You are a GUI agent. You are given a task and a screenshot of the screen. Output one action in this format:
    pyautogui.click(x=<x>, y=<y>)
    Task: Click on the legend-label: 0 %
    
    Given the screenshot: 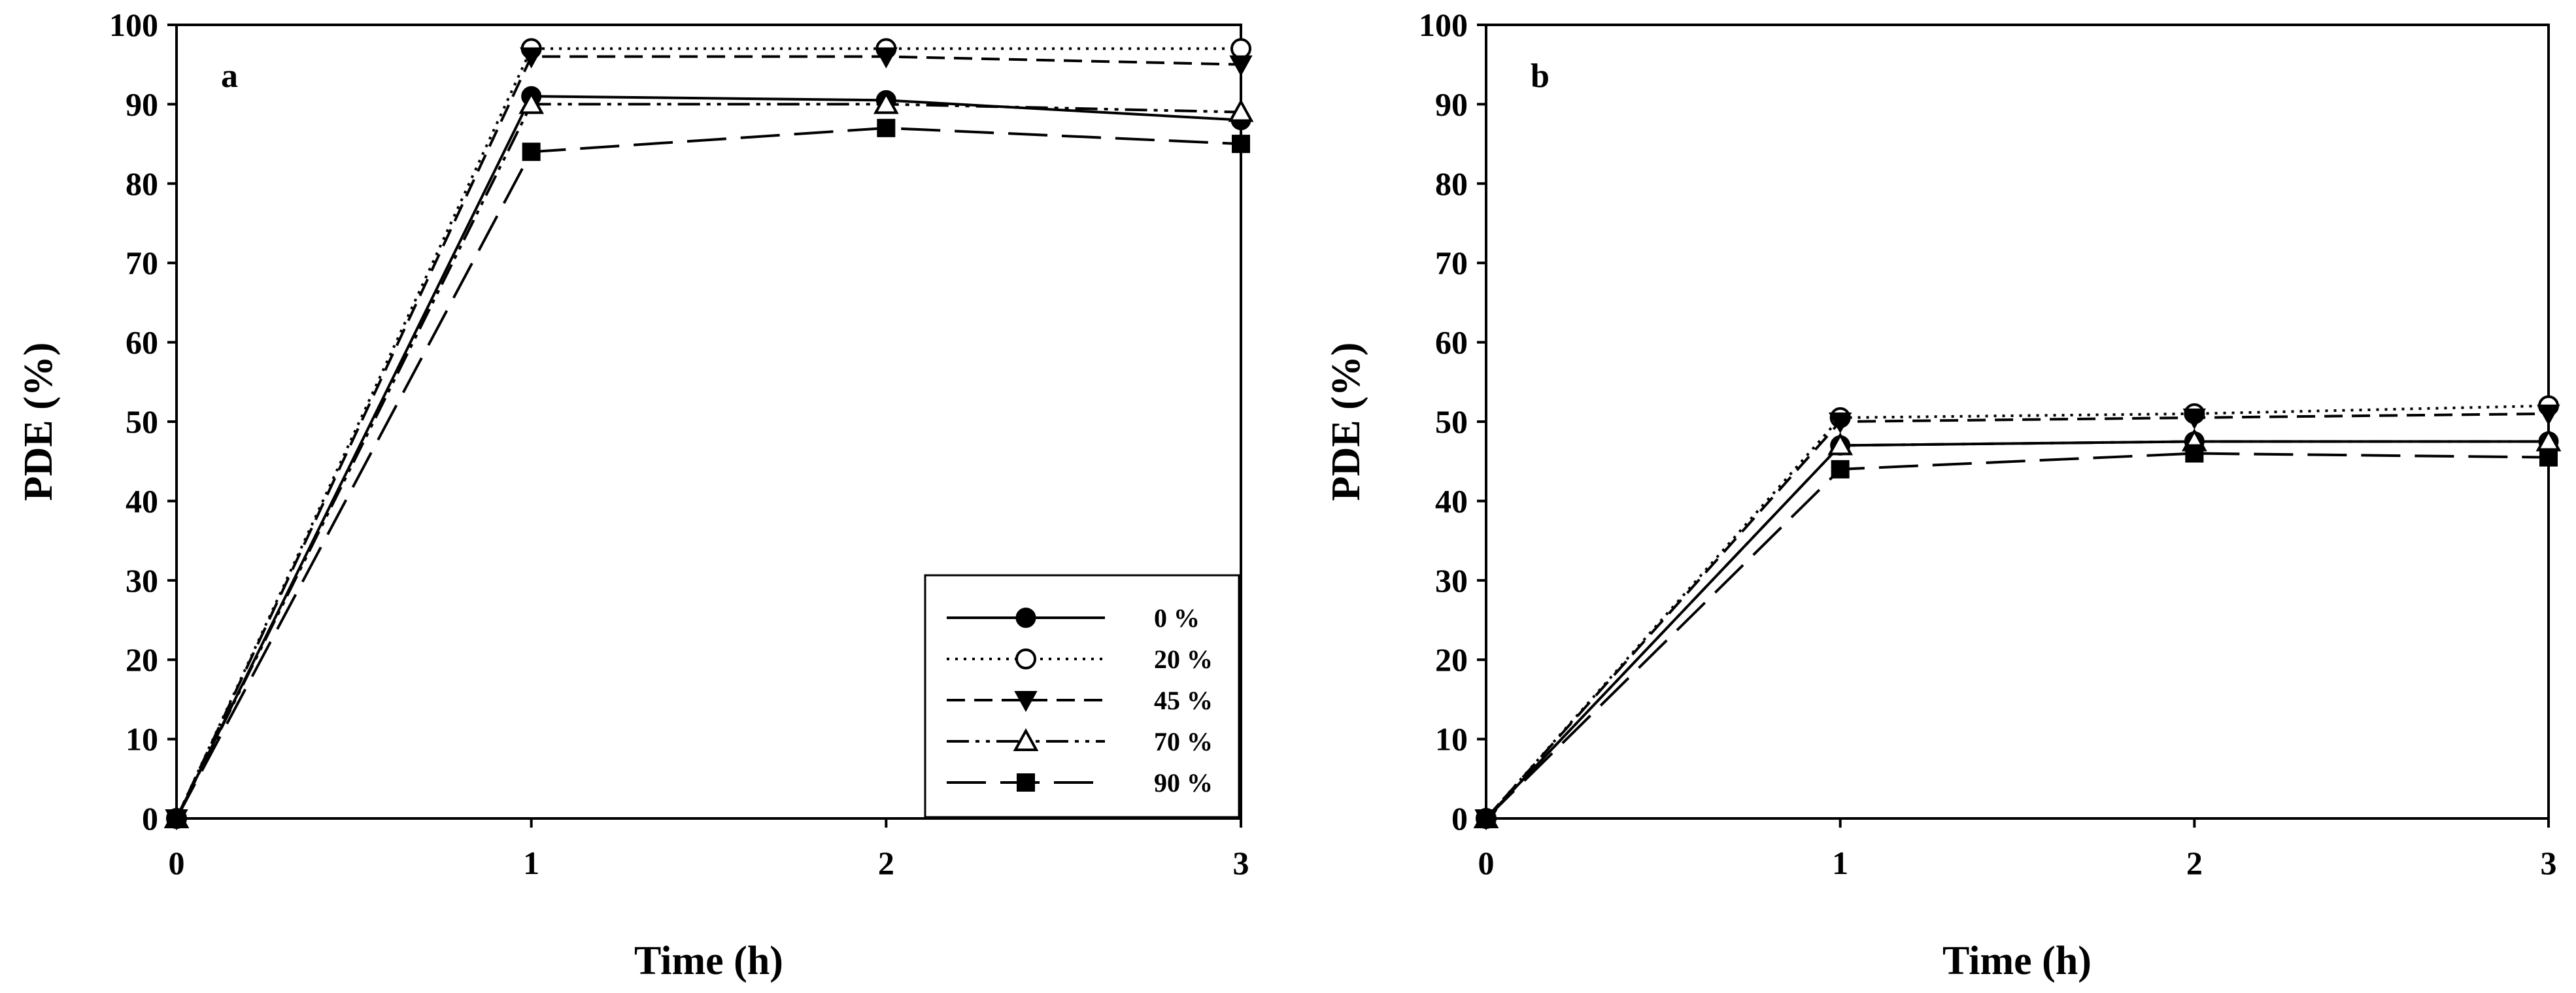 What is the action you would take?
    pyautogui.click(x=1177, y=618)
    